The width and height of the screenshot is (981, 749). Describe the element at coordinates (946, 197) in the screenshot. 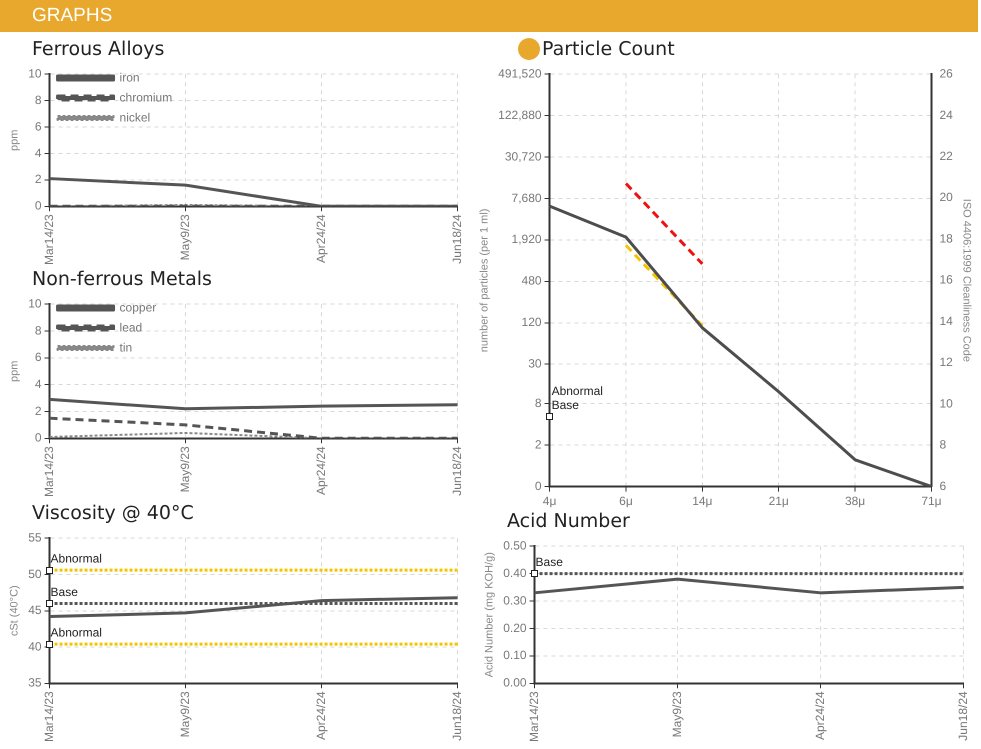

I see `y2-tick-label: 20` at that location.